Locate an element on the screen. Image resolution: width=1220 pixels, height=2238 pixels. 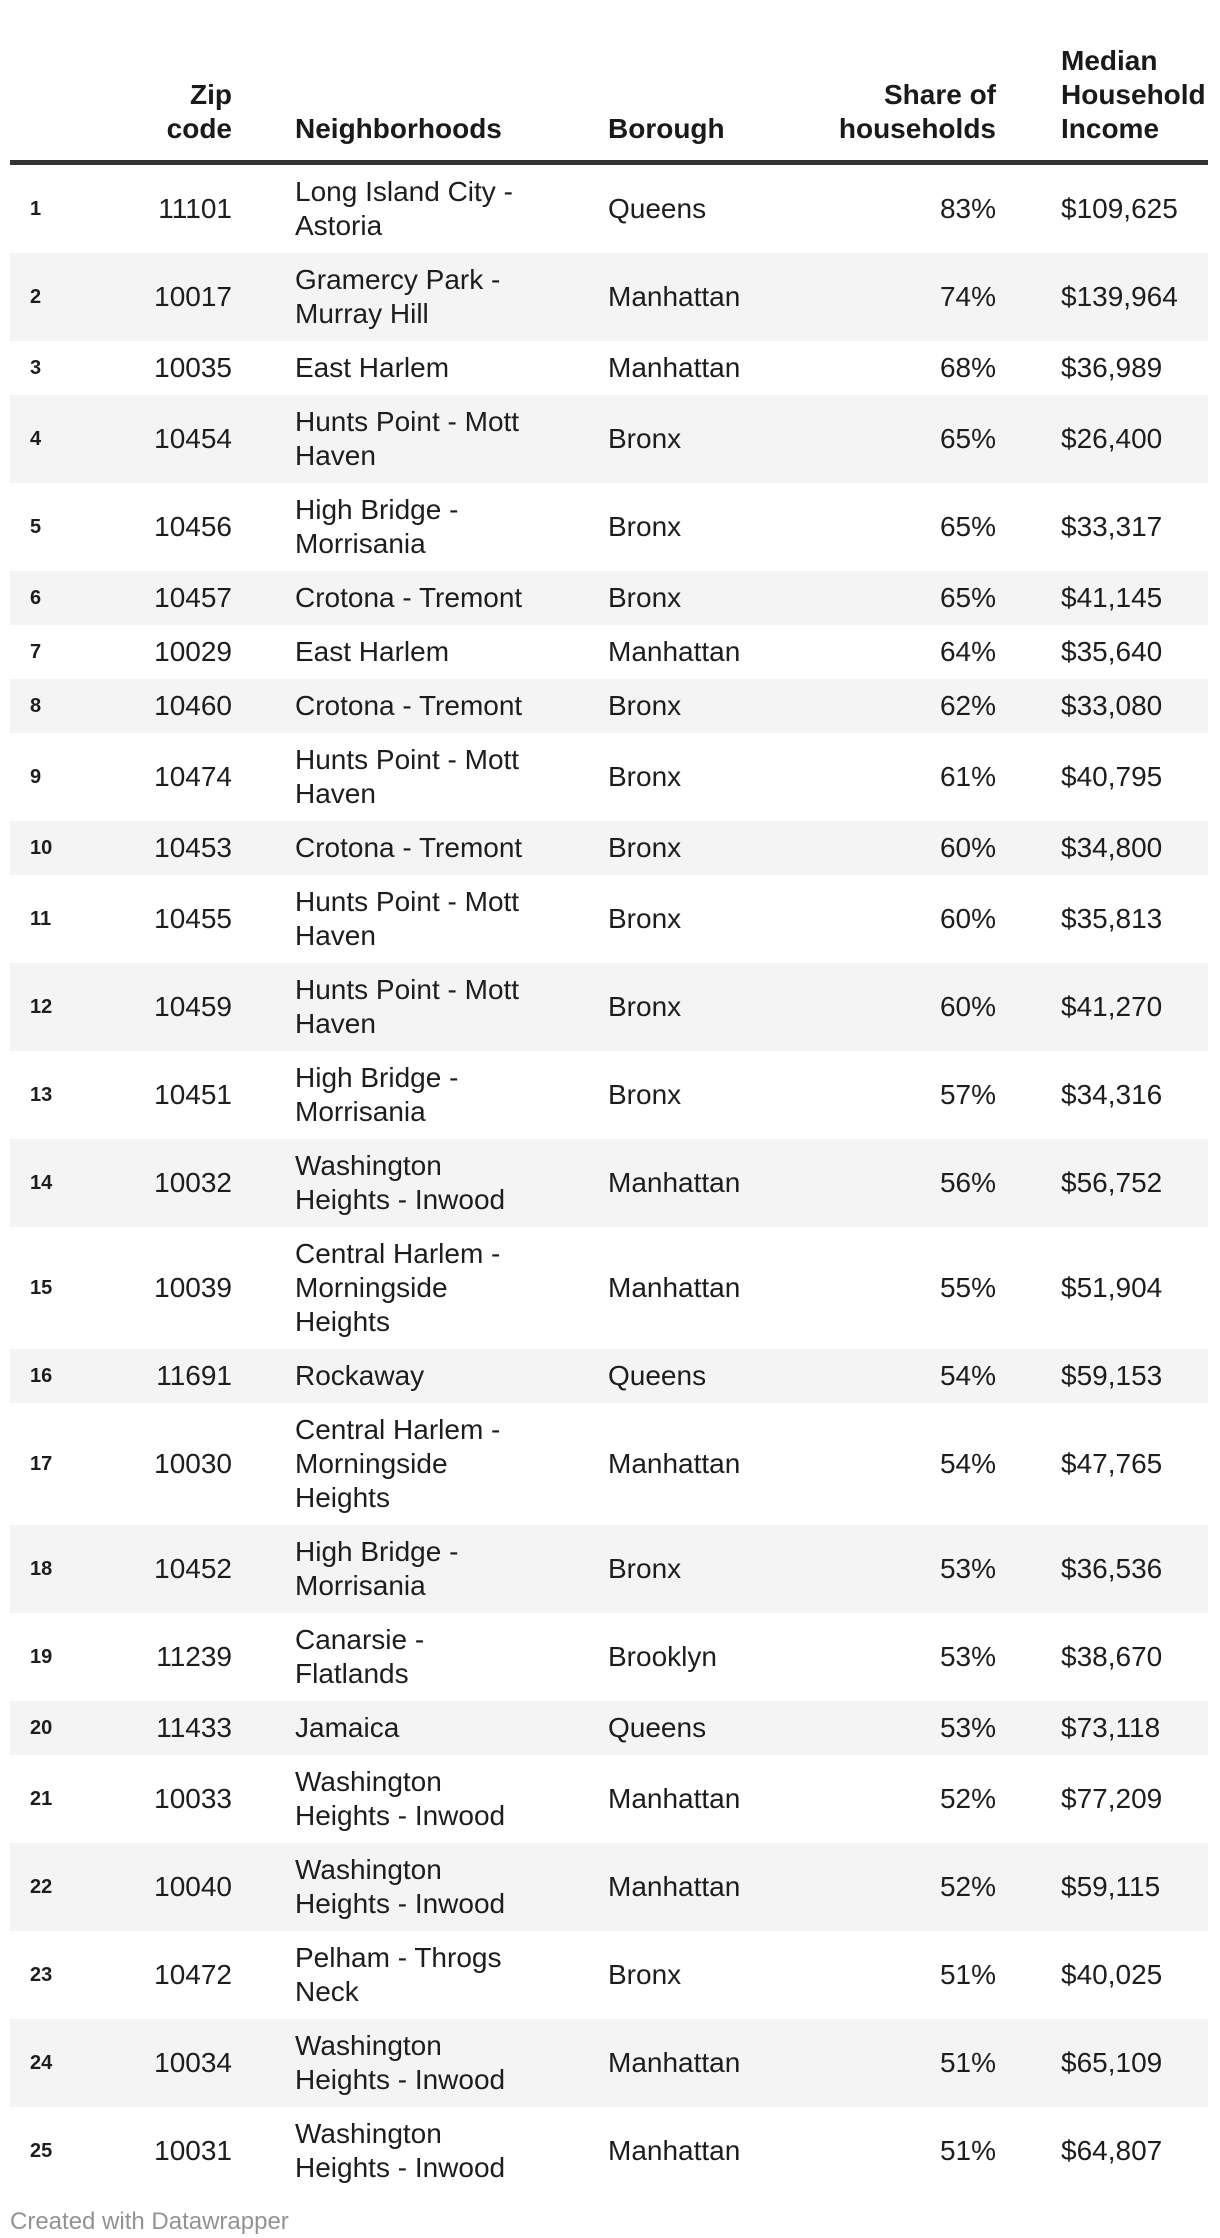
table-row: 16 11691 Rockaway Queens 54% $59,153 is located at coordinates (609, 1376).